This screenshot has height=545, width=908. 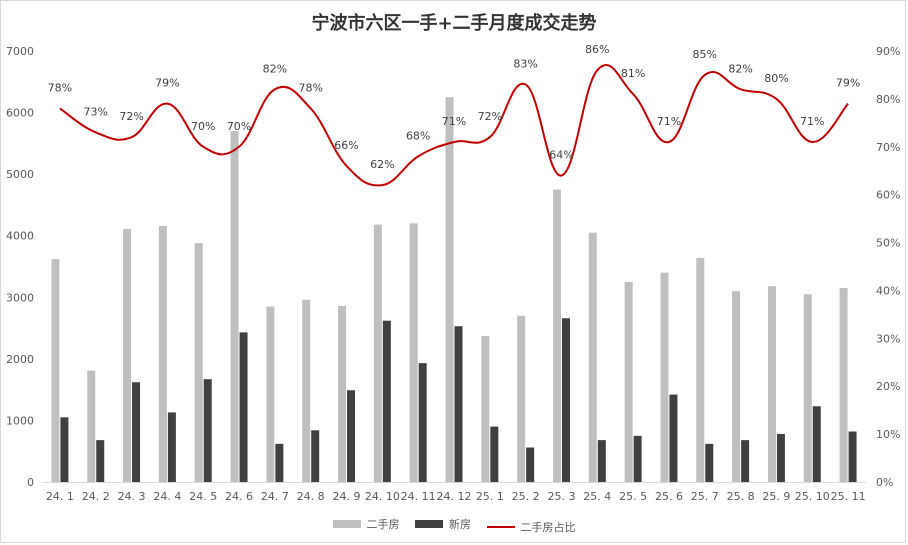 What do you see at coordinates (346, 524) in the screenshot?
I see `legend-swatch-resale` at bounding box center [346, 524].